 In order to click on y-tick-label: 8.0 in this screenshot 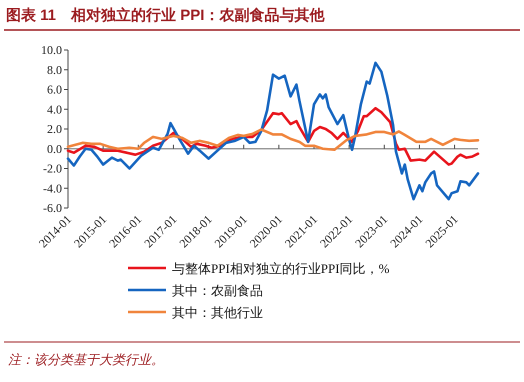, I will do `click(54, 69)`.